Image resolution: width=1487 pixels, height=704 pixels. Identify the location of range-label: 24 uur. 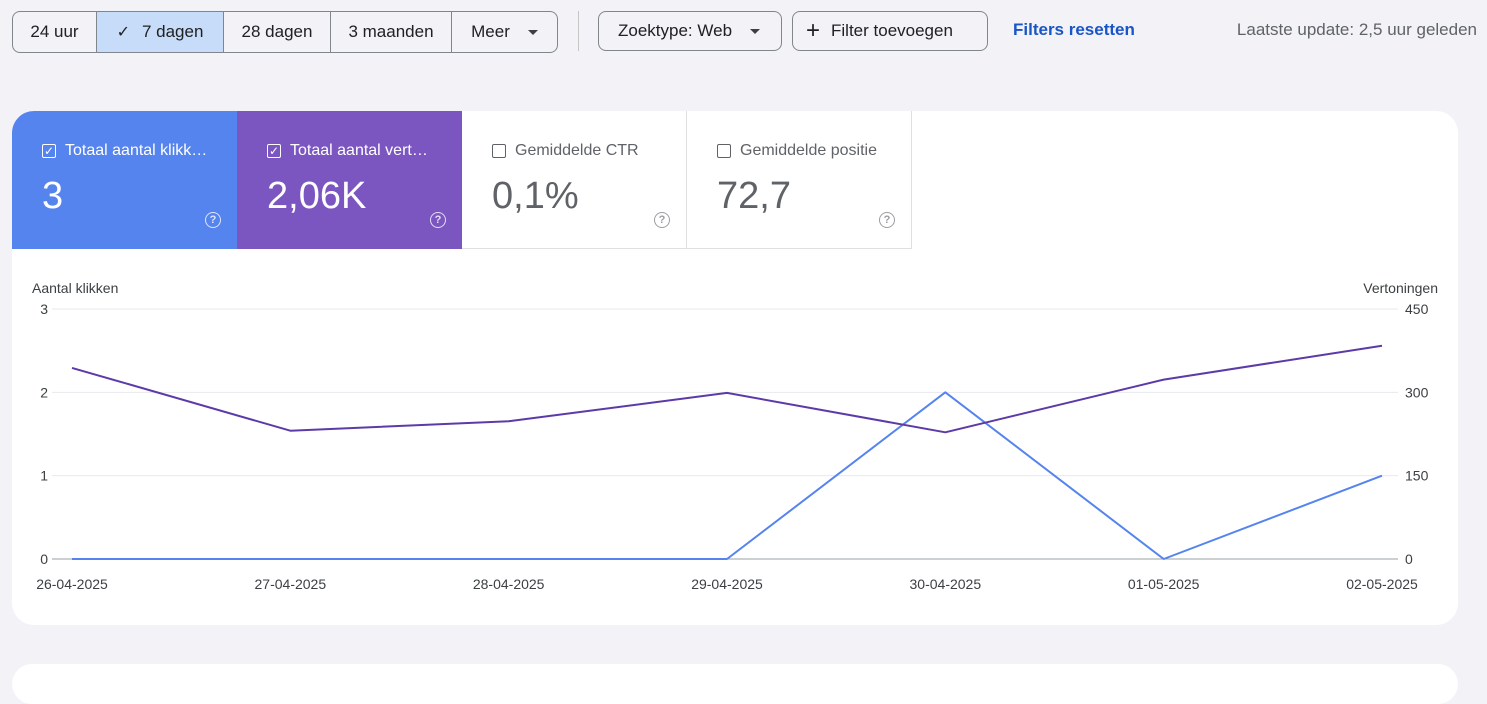
(54, 31).